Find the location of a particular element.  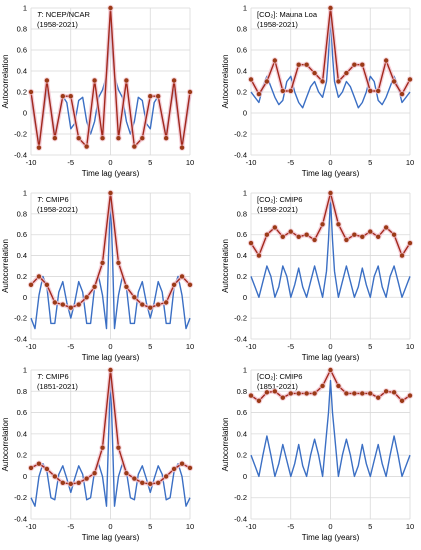

x-tick-label: 10 is located at coordinates (190, 162).